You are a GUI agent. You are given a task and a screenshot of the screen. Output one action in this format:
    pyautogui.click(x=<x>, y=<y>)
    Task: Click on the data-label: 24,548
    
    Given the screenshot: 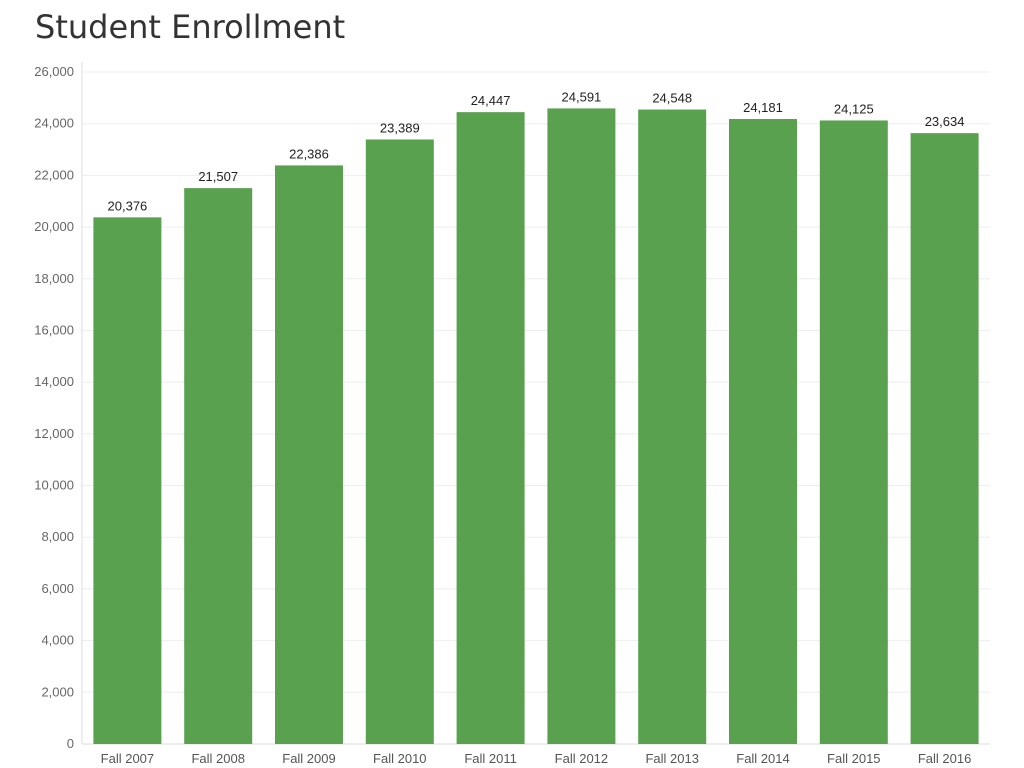 What is the action you would take?
    pyautogui.click(x=672, y=98)
    